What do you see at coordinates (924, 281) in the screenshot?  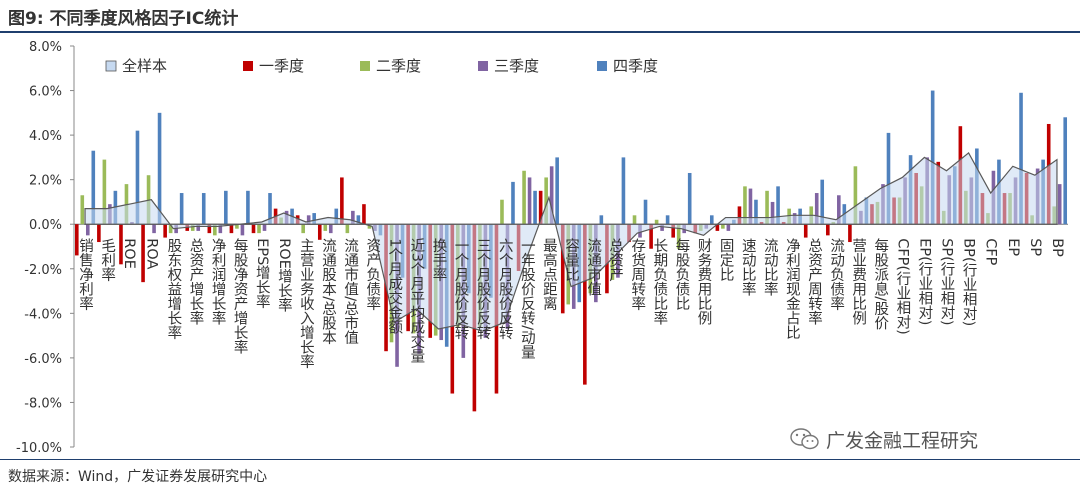 I see `category-label: EP(行业相对)` at bounding box center [924, 281].